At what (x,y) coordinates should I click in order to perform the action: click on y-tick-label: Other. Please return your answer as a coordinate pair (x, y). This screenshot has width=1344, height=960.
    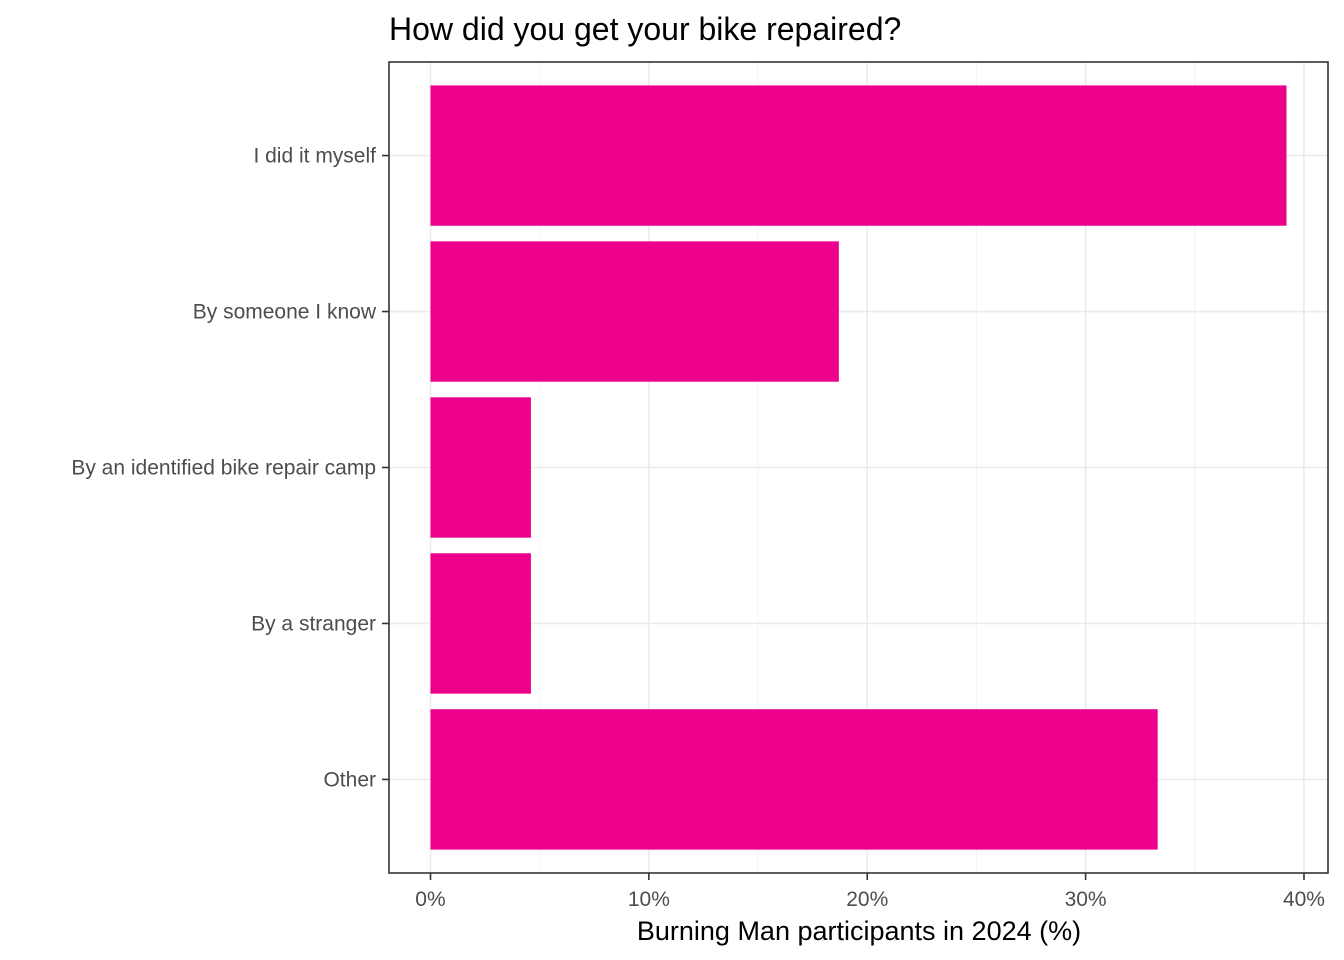
    Looking at the image, I should click on (349, 779).